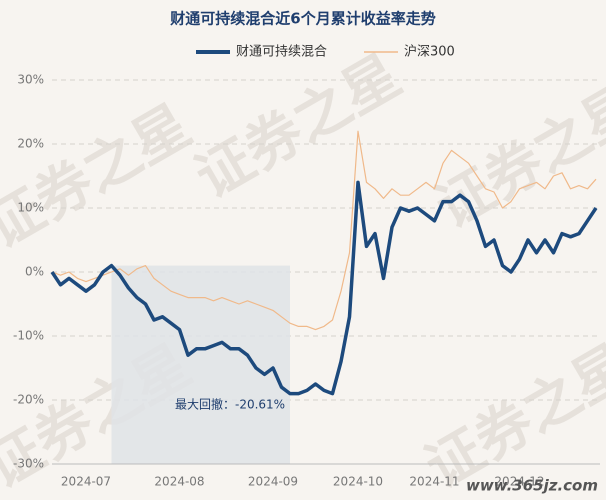  I want to click on x-tick-label: 2024-08, so click(179, 482).